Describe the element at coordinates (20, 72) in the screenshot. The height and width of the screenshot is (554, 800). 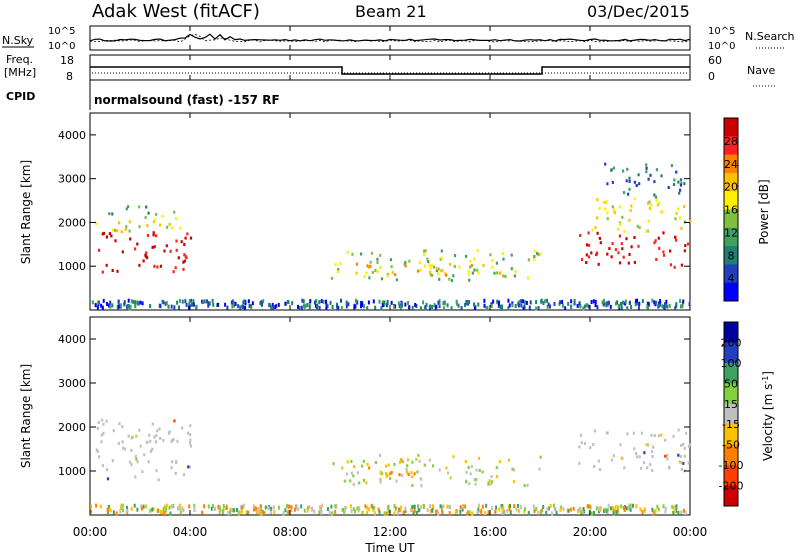
I see `freq-unit: [MHz]` at that location.